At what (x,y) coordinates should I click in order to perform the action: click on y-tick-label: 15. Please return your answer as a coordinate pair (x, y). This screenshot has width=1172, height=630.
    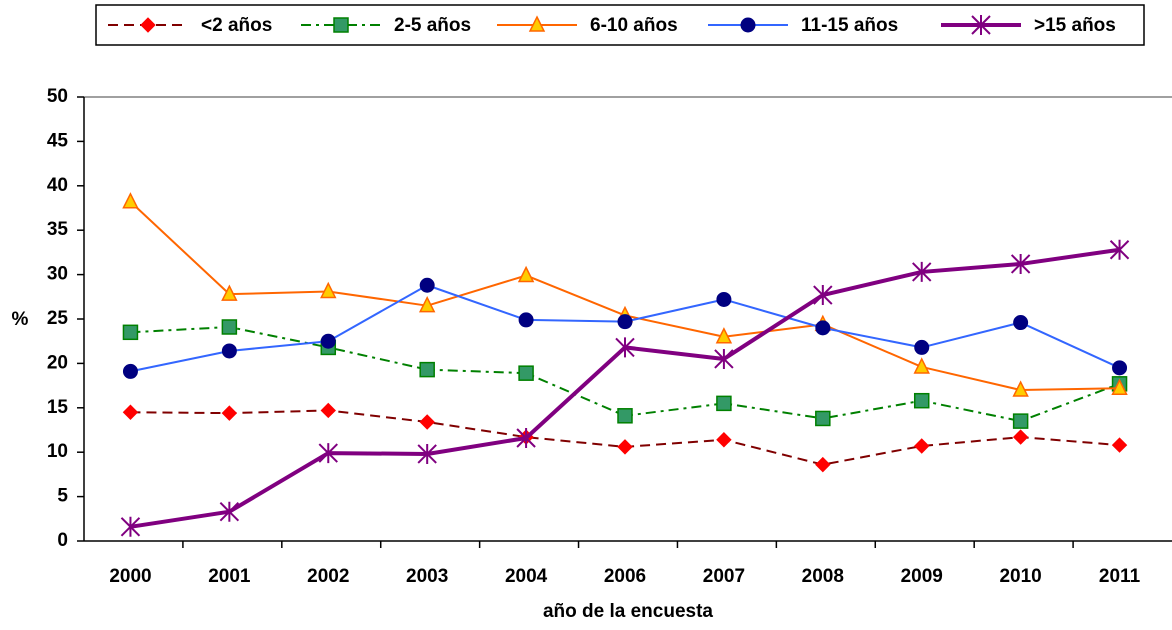
    Looking at the image, I should click on (58, 407).